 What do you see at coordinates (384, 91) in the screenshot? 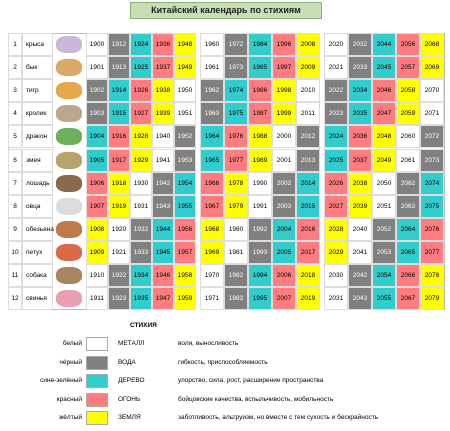
I see `year-cell: 2046` at bounding box center [384, 91].